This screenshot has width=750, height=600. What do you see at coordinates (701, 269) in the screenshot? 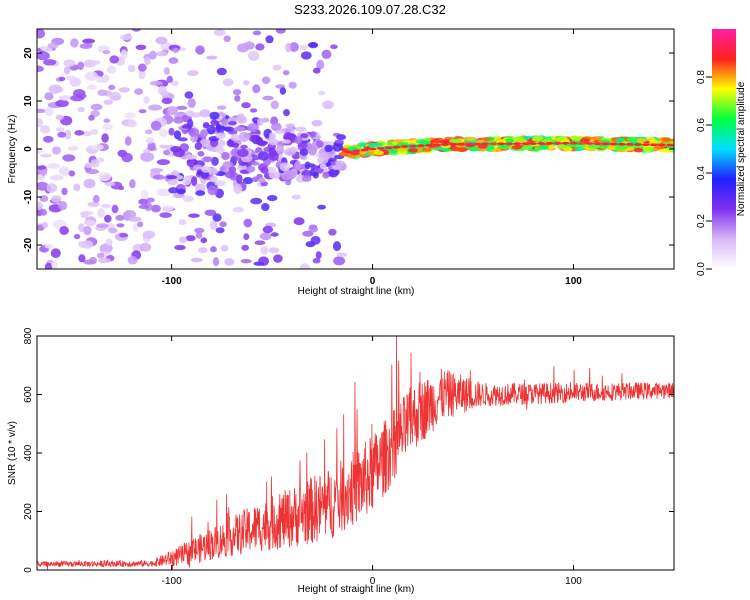
I see `colorbar-tick-label: 0.0` at bounding box center [701, 269].